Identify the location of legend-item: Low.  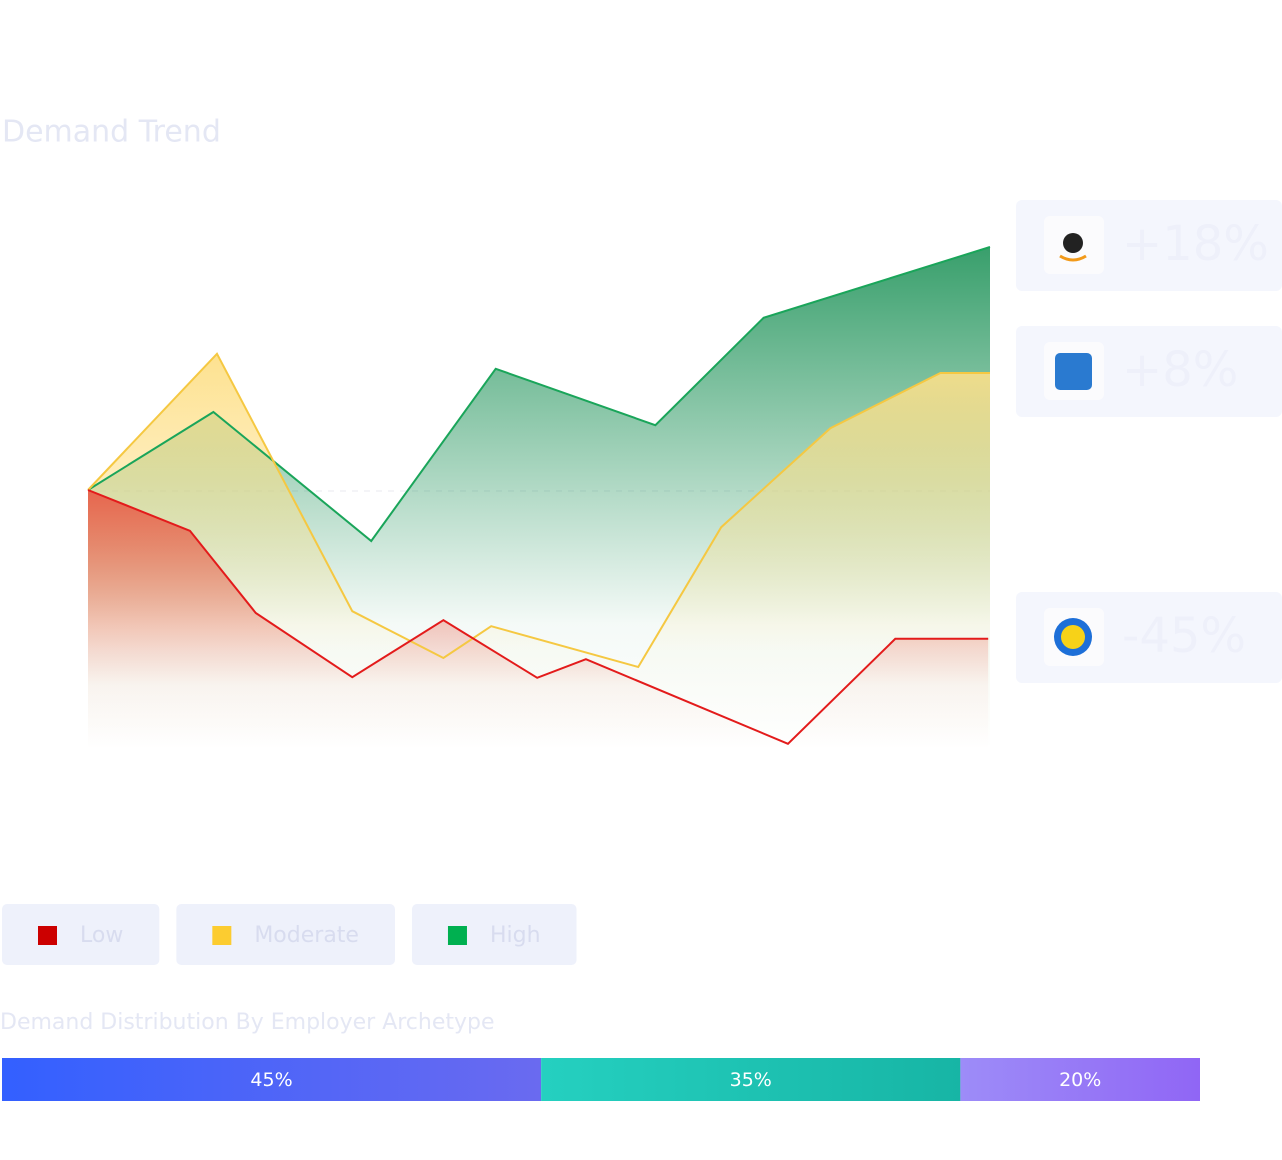
(81, 934).